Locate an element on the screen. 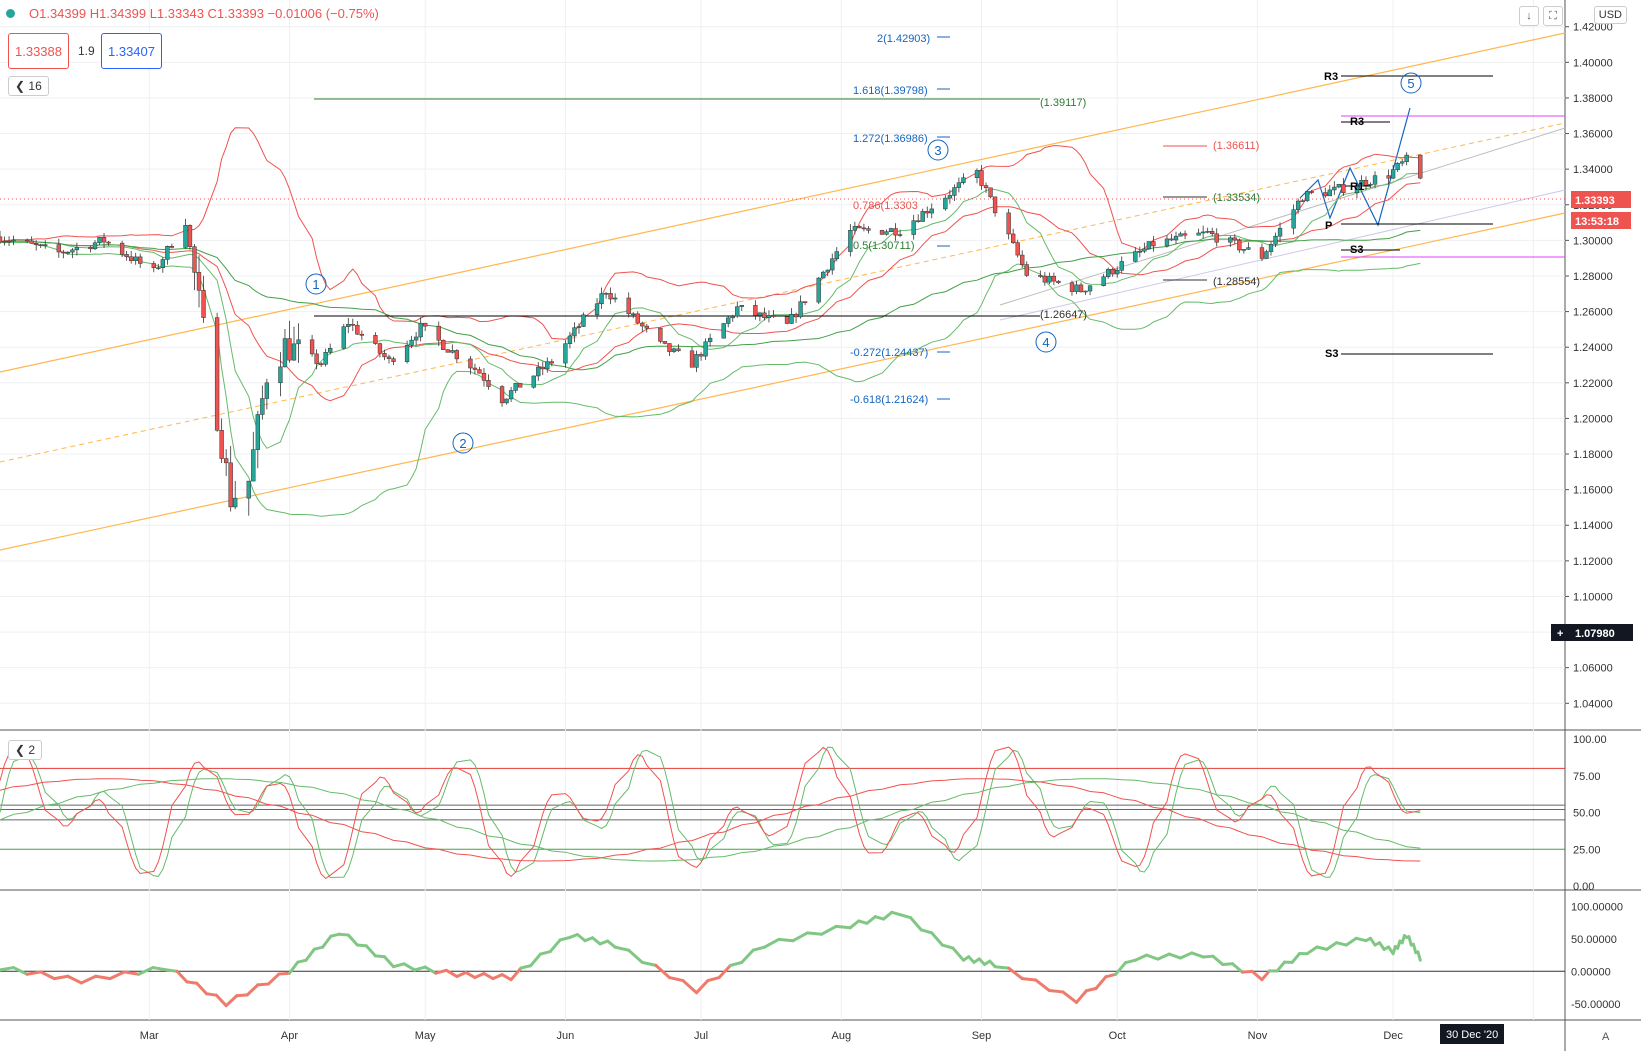 The image size is (1641, 1051). level-139117-label: (1.39117) is located at coordinates (1063, 103).